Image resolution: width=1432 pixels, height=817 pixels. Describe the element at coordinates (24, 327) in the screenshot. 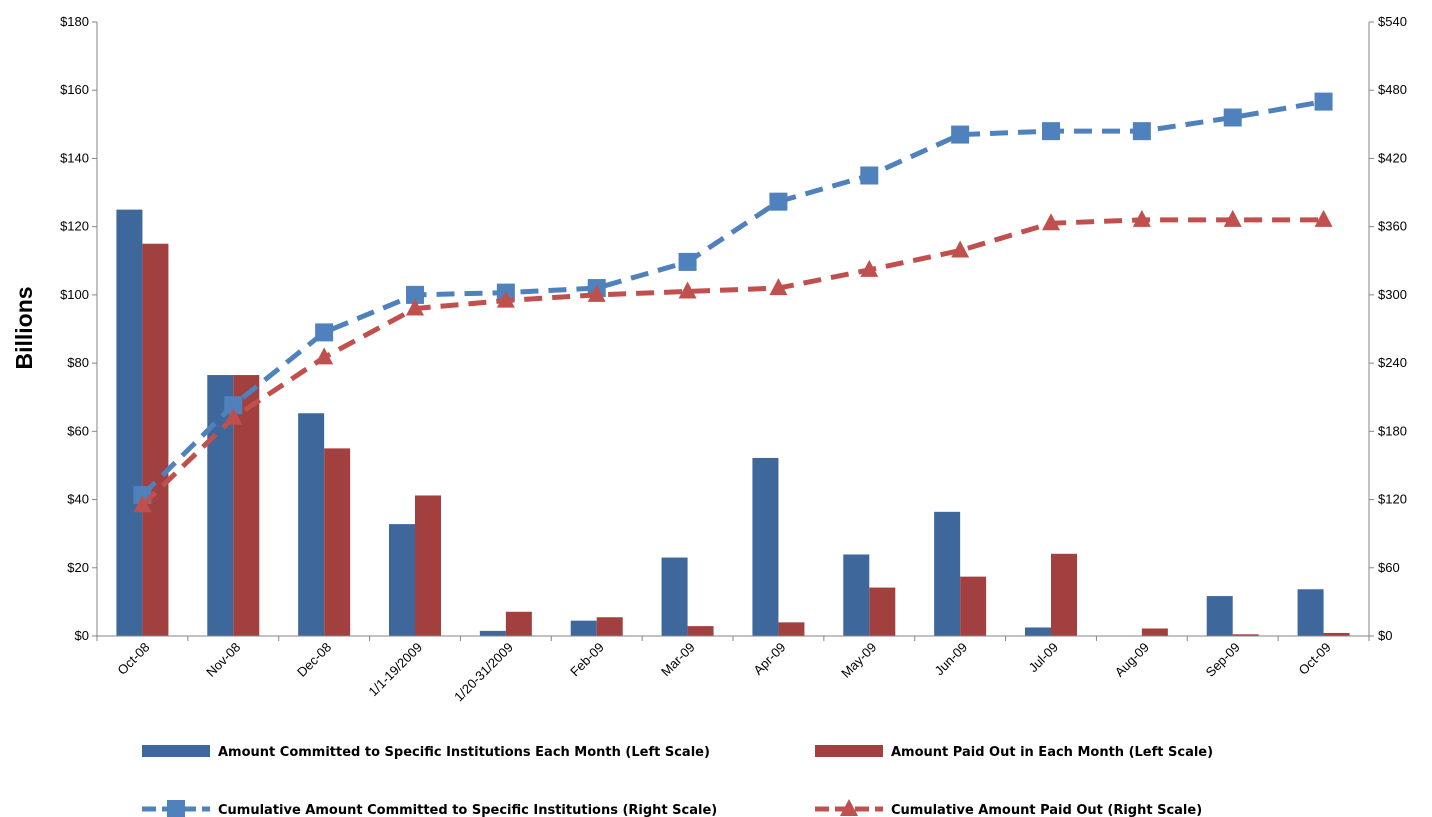

I see `y-axis-label: Billions` at that location.